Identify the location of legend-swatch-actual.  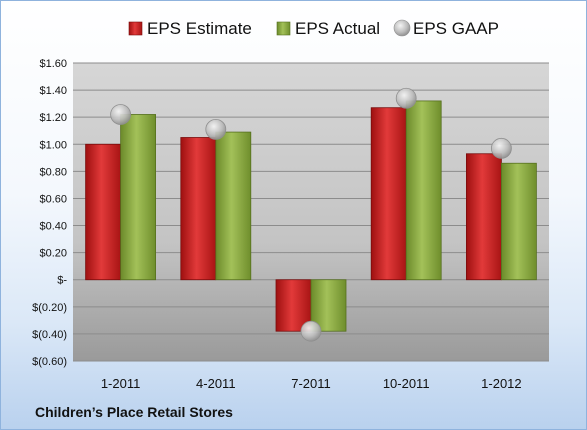
(283, 28).